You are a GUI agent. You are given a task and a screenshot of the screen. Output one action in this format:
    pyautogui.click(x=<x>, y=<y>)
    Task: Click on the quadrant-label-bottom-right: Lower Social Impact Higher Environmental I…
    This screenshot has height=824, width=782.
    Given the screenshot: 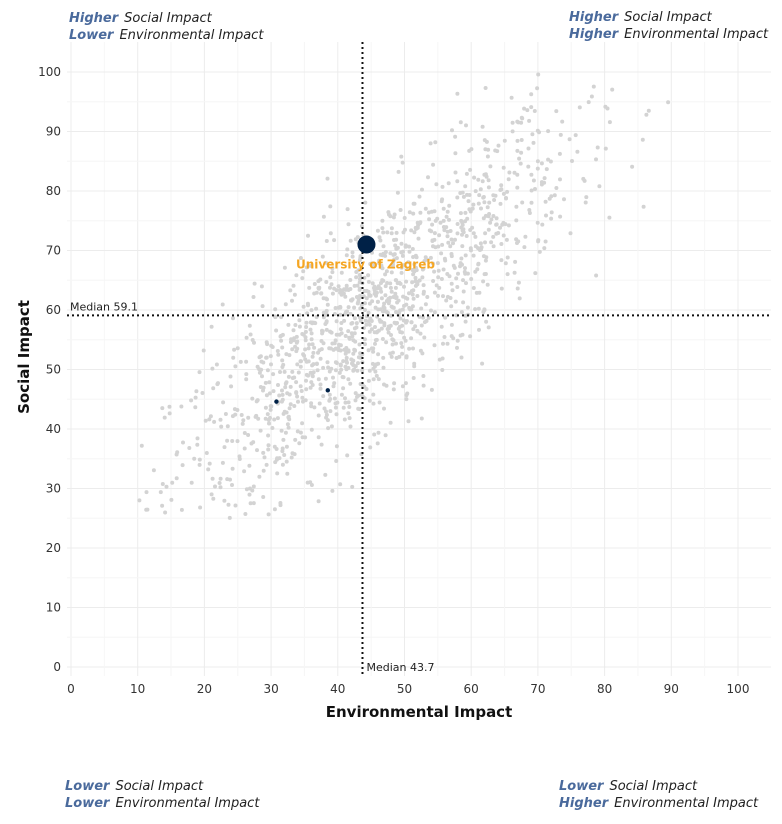 What is the action you would take?
    pyautogui.click(x=658, y=795)
    